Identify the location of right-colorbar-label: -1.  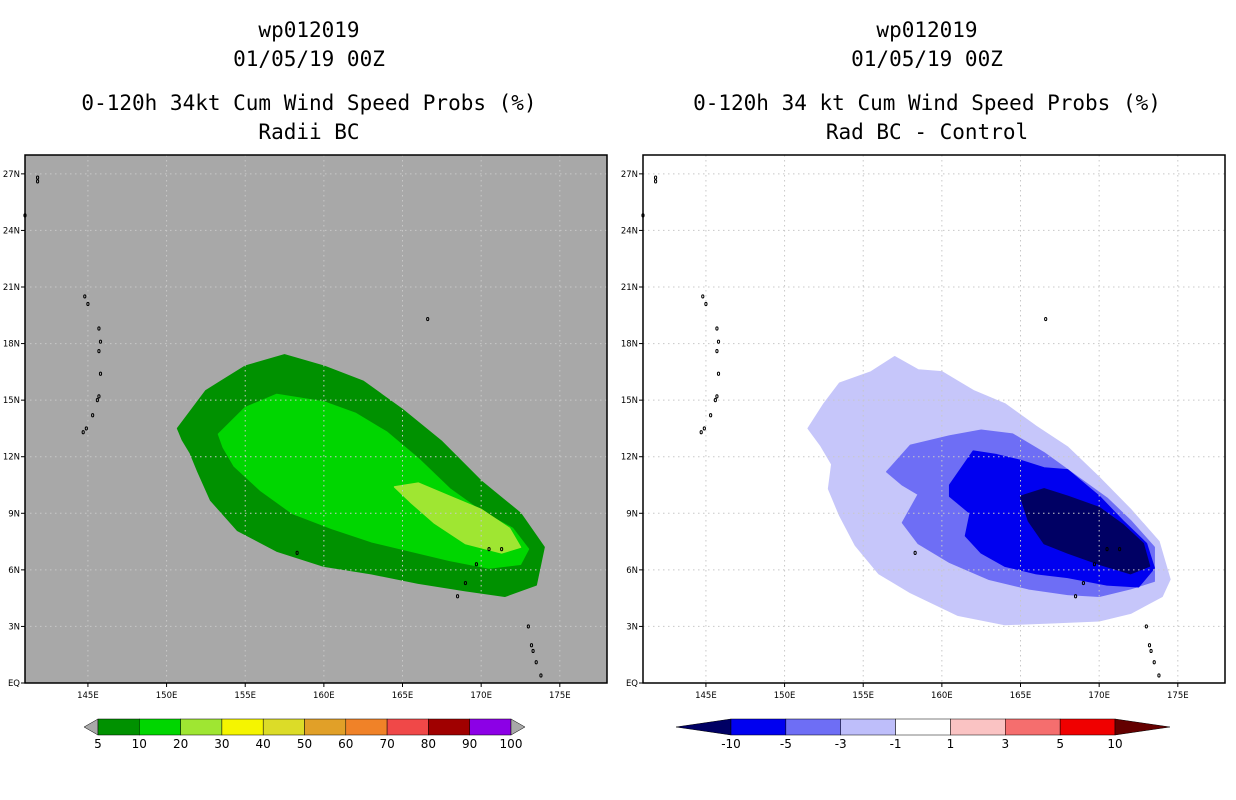
(896, 744).